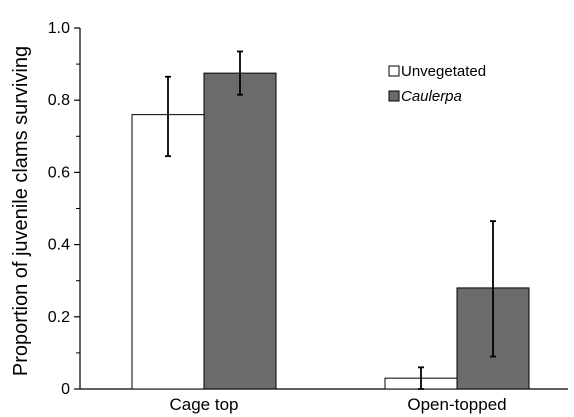 The width and height of the screenshot is (574, 417). I want to click on x-tick-labels: Cage top Open-topped, so click(338, 404).